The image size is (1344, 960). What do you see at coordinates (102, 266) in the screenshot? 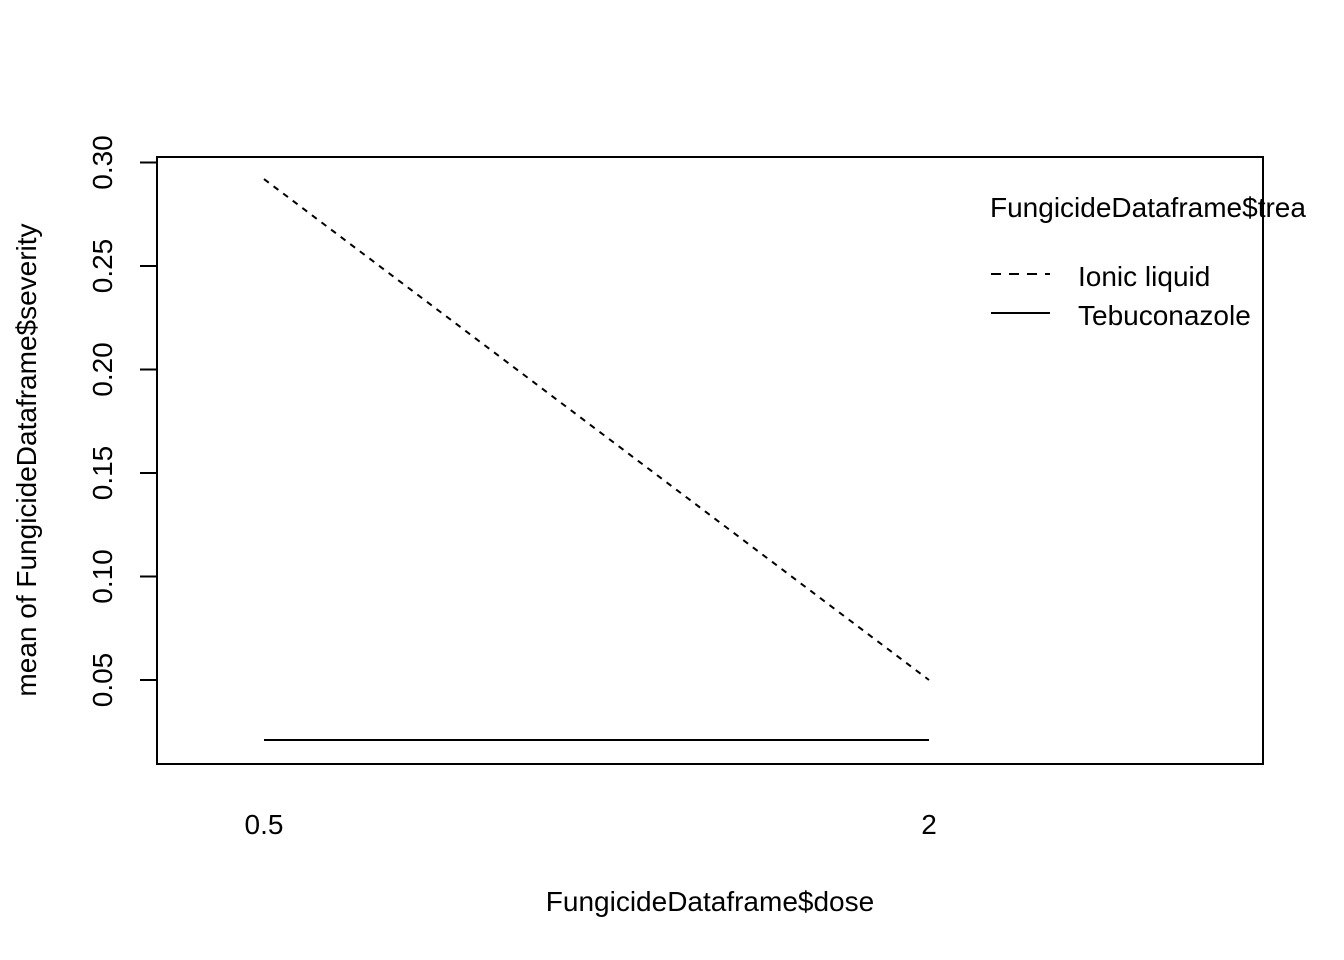
I see `y-tick-label: 0.25` at bounding box center [102, 266].